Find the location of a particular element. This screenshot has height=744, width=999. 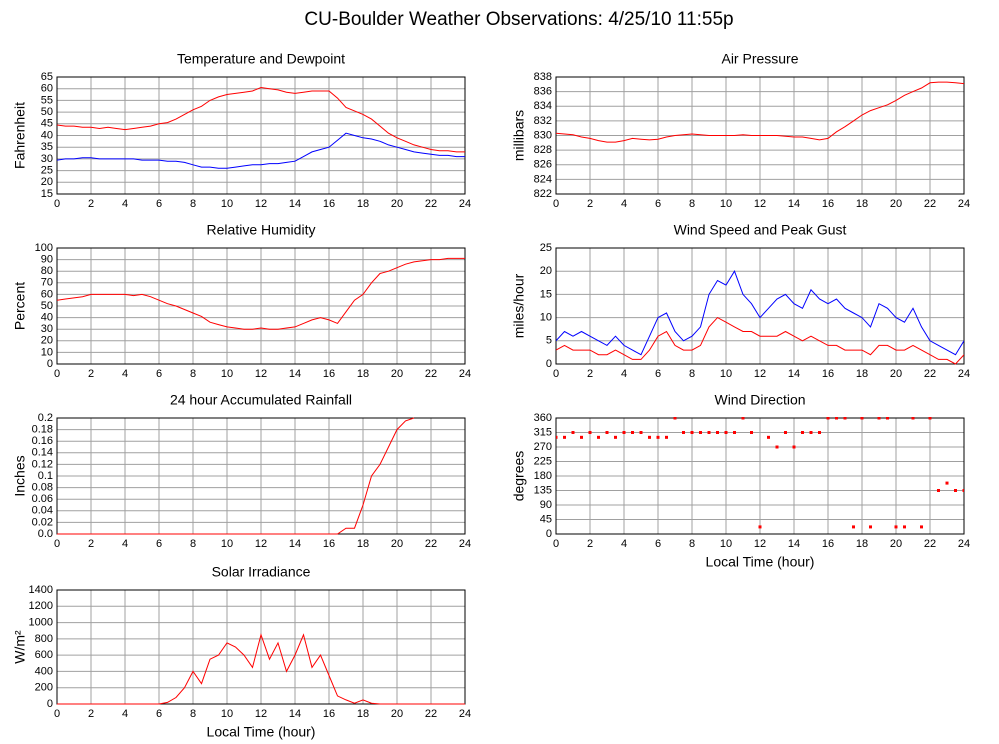

y-tick-label: 200 is located at coordinates (44, 688).